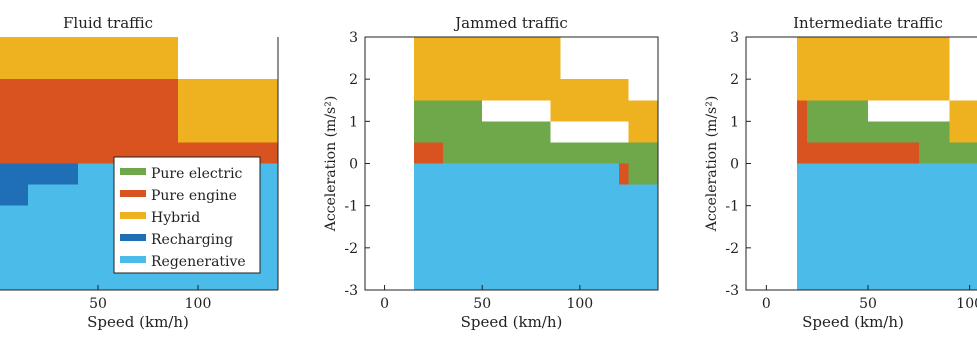 The height and width of the screenshot is (345, 977). What do you see at coordinates (868, 23) in the screenshot?
I see `chart-title: Intermediate traffic` at bounding box center [868, 23].